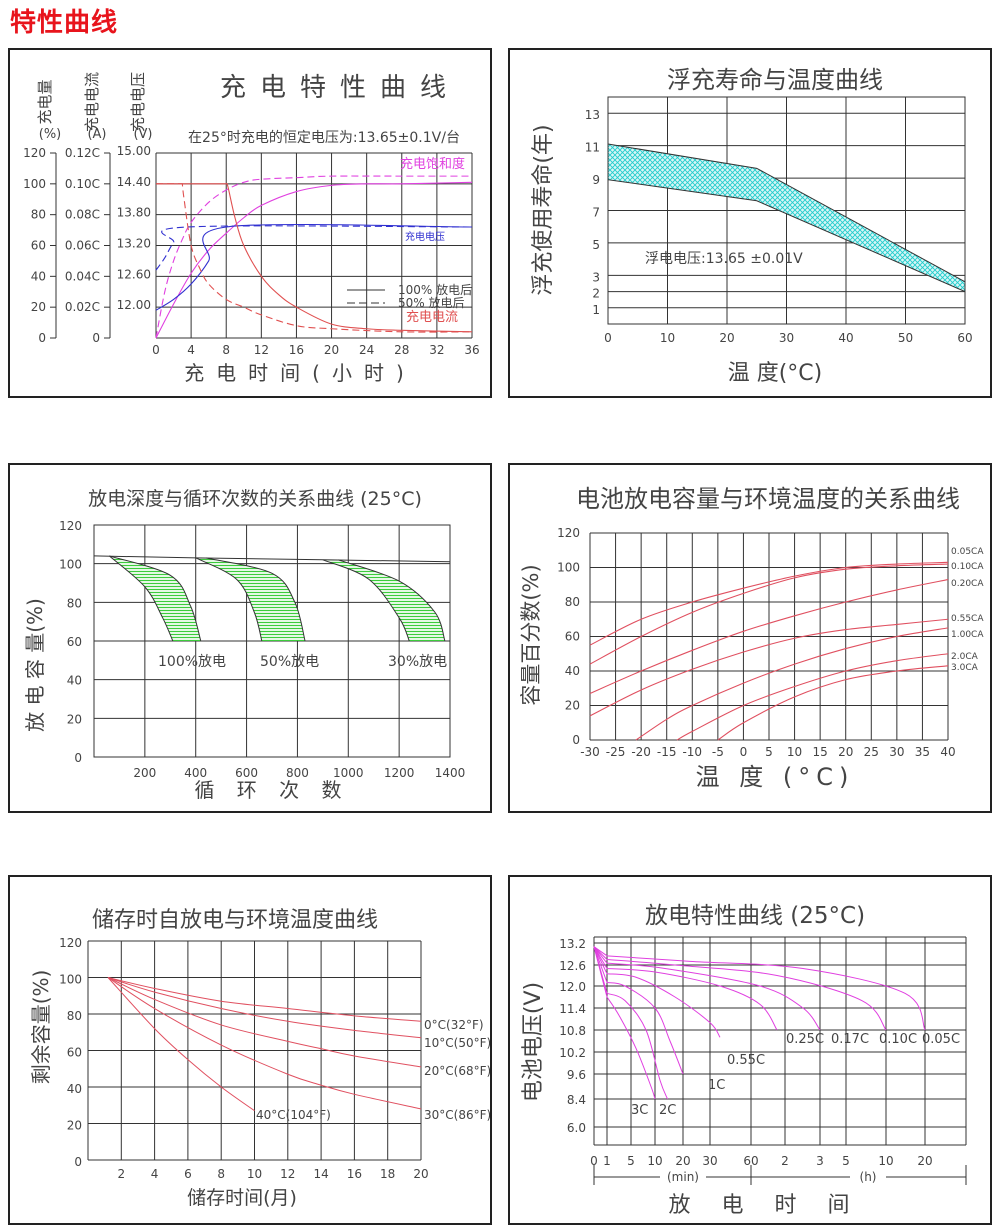  What do you see at coordinates (596, 213) in the screenshot?
I see `svg-text: 7` at bounding box center [596, 213].